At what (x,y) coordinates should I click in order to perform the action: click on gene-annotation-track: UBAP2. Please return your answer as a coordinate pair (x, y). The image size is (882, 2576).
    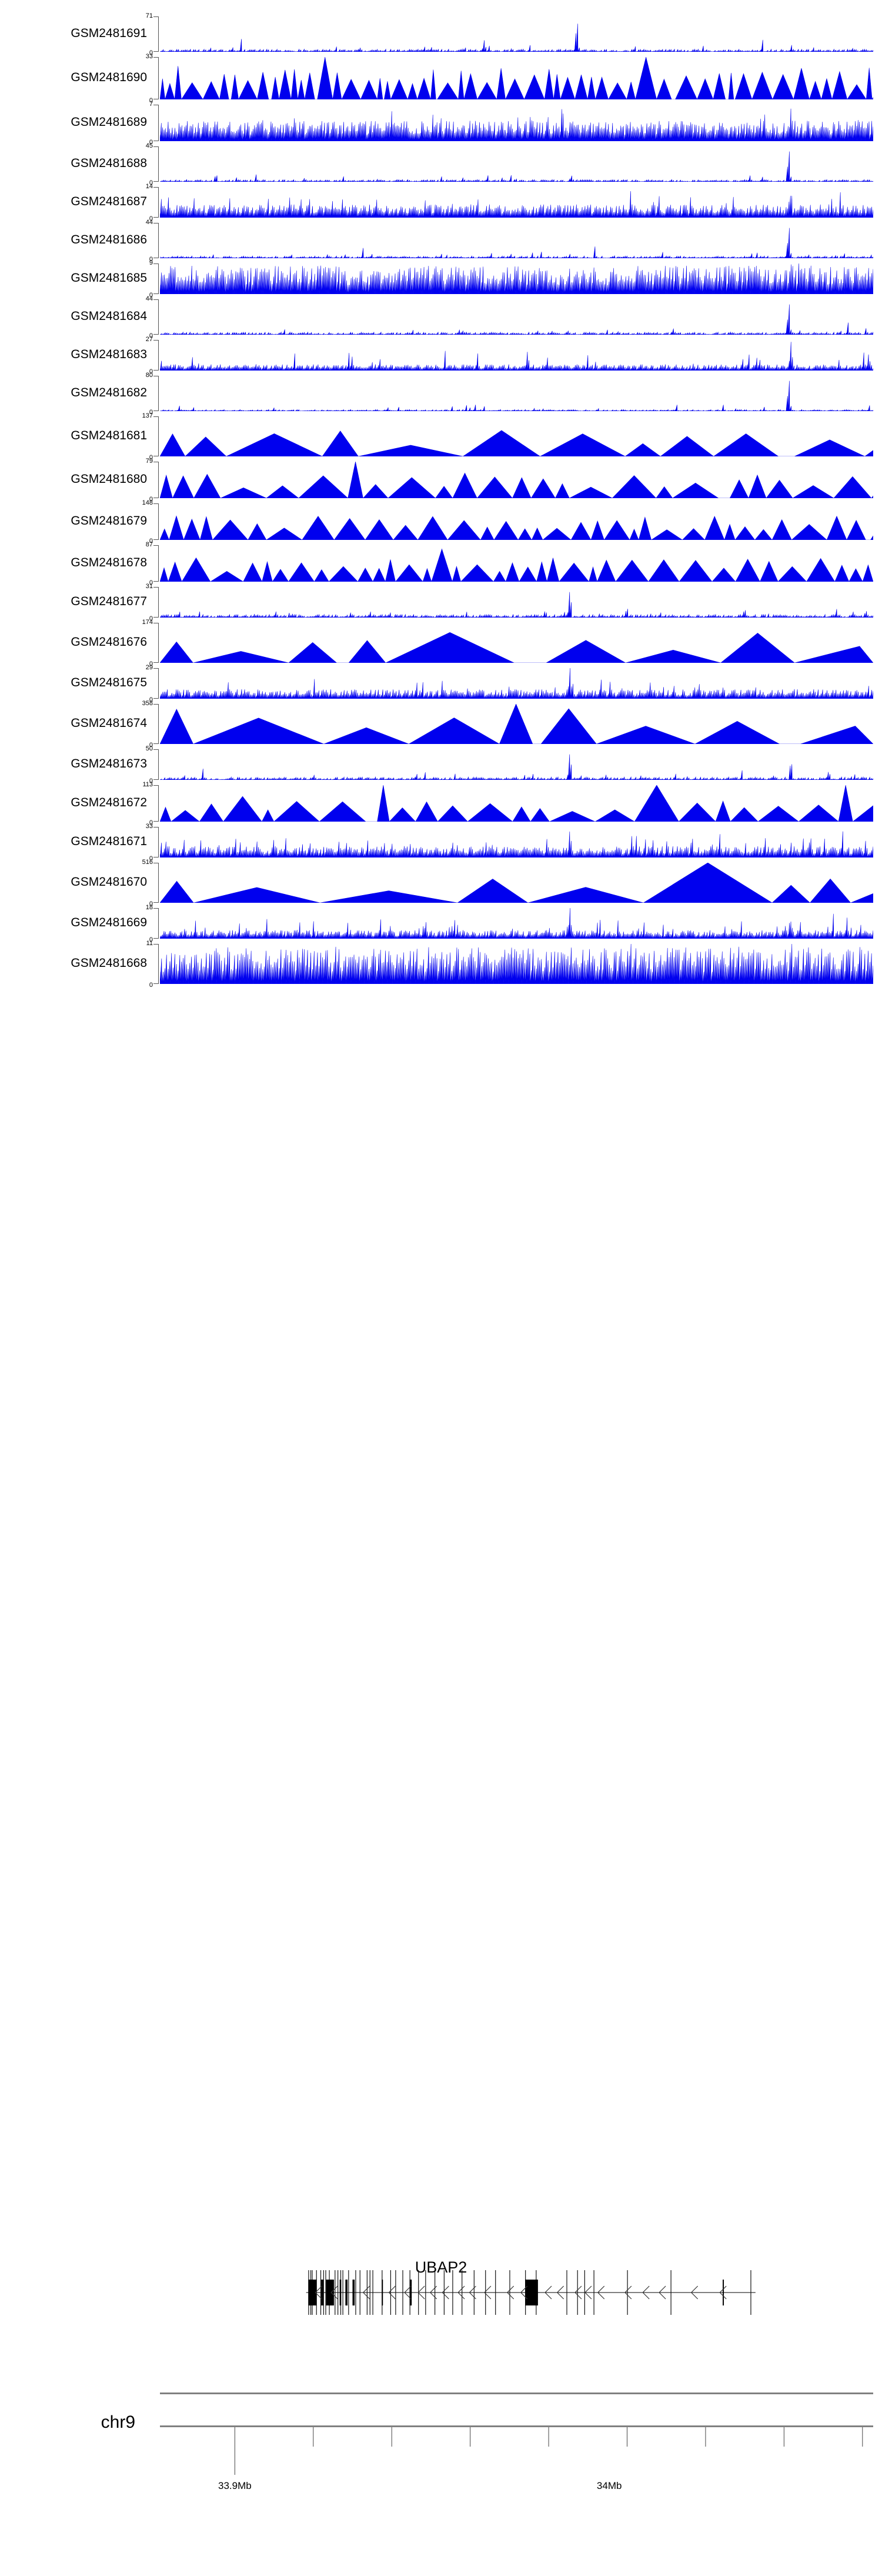
    Looking at the image, I should click on (441, 2309).